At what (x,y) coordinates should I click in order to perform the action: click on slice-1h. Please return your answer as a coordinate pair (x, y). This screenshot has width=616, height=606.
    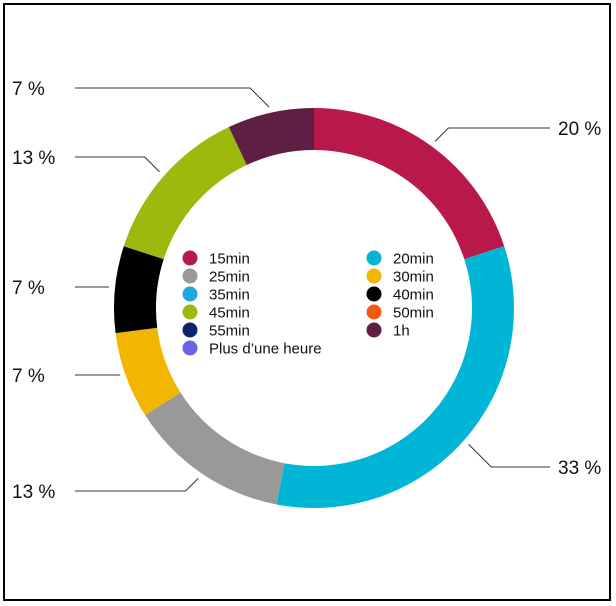
    Looking at the image, I should click on (271, 137).